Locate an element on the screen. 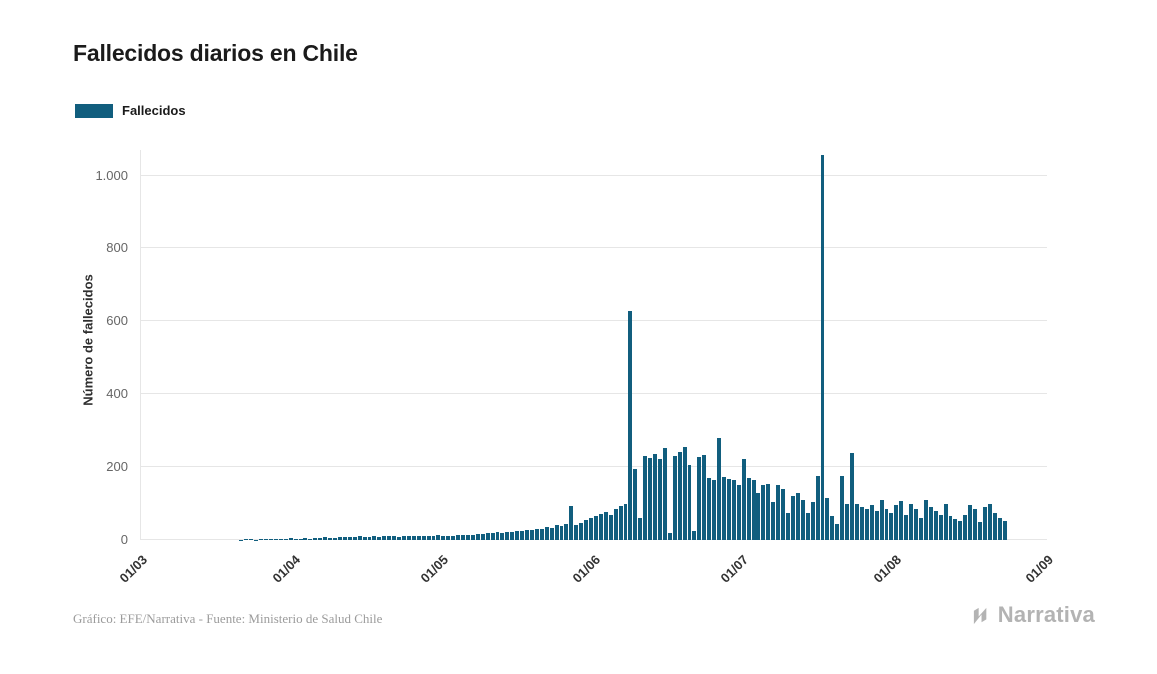  x-tick-label: 01/04 is located at coordinates (286, 569).